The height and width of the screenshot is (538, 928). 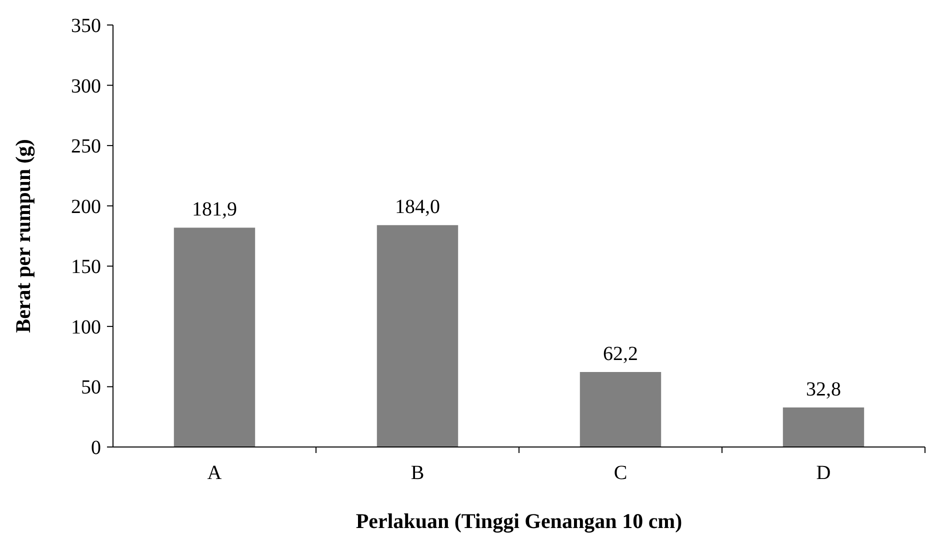 What do you see at coordinates (86, 147) in the screenshot?
I see `y-tick-label: 250` at bounding box center [86, 147].